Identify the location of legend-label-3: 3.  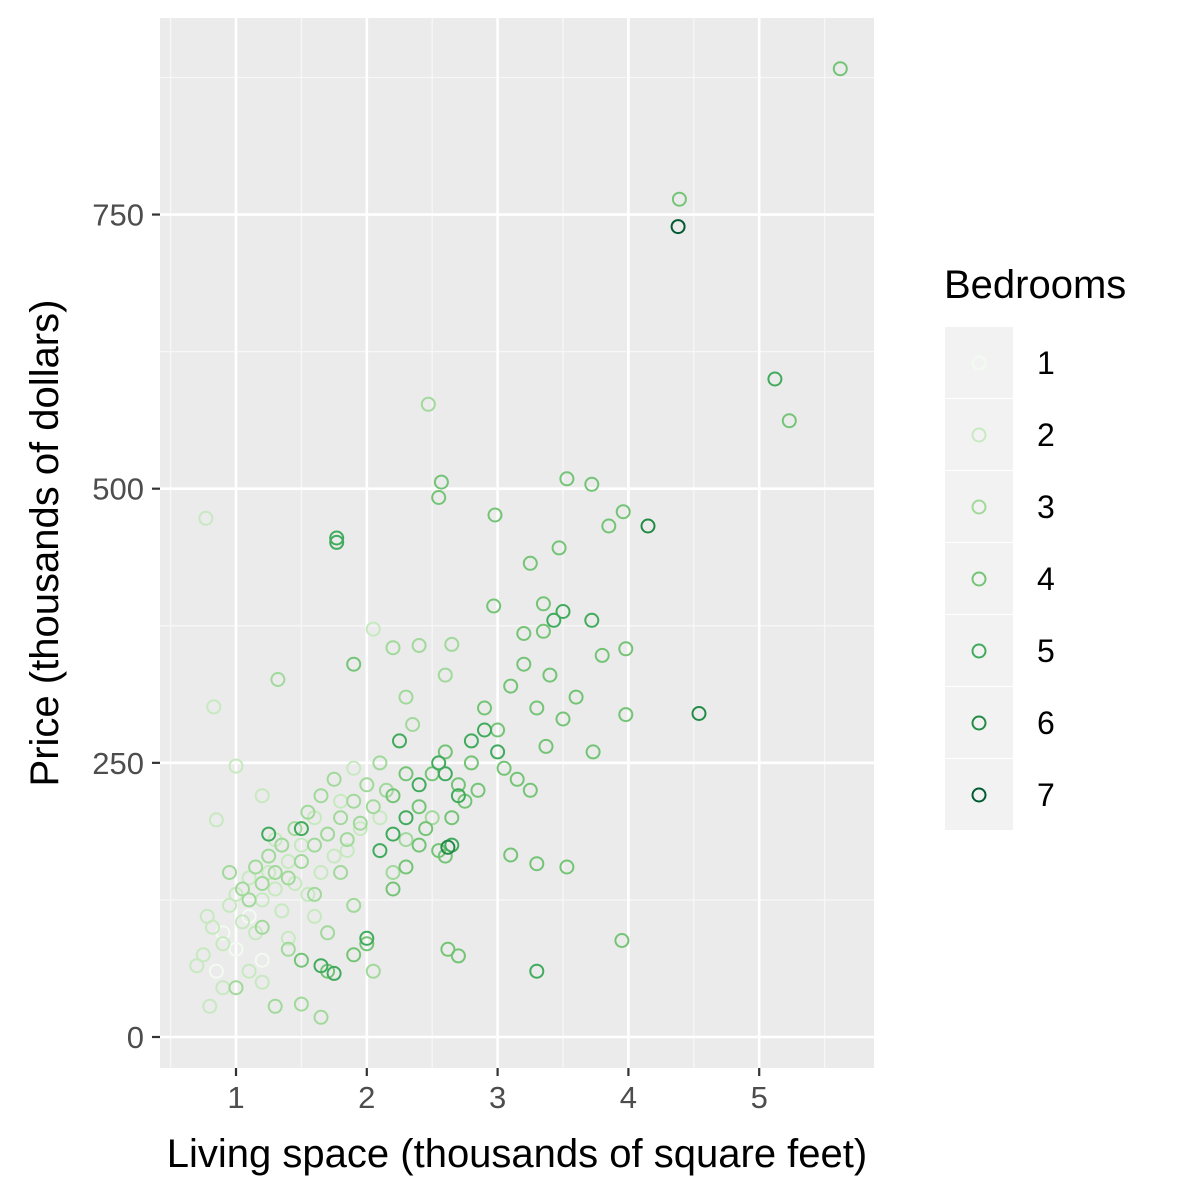
(1046, 507).